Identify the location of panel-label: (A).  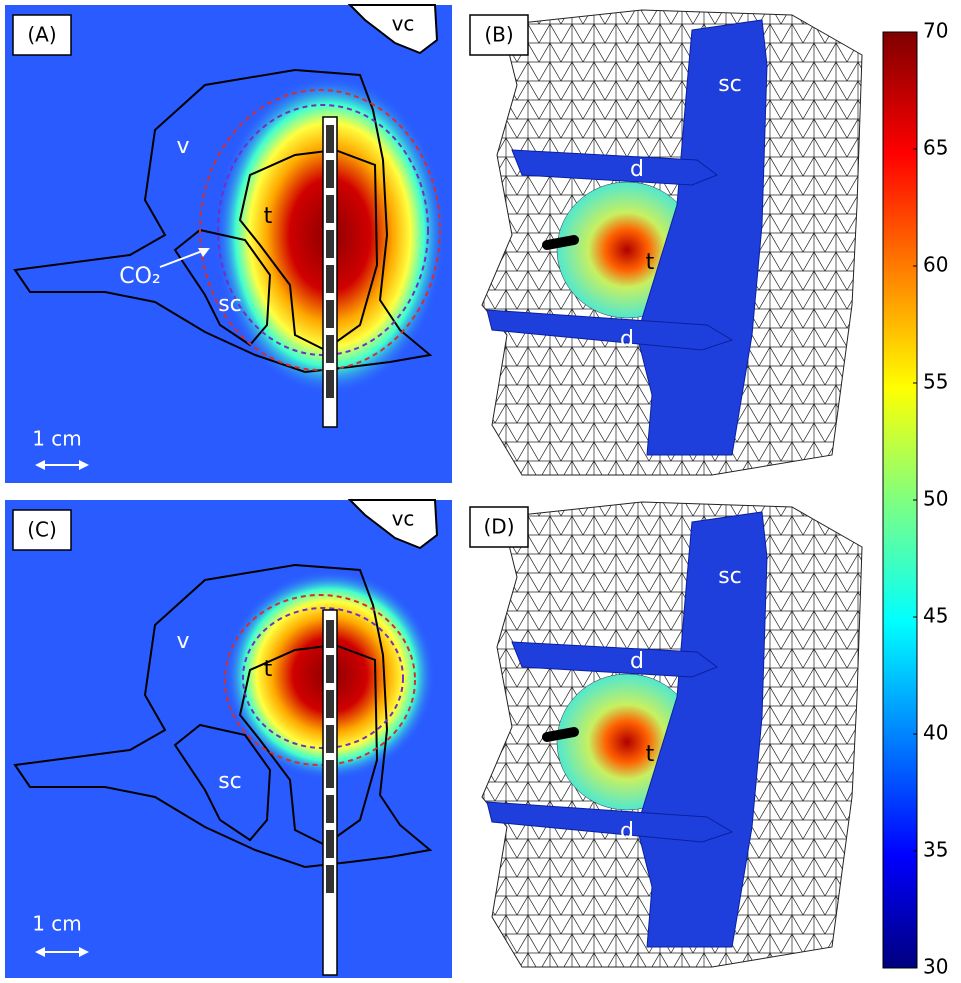
(41, 35).